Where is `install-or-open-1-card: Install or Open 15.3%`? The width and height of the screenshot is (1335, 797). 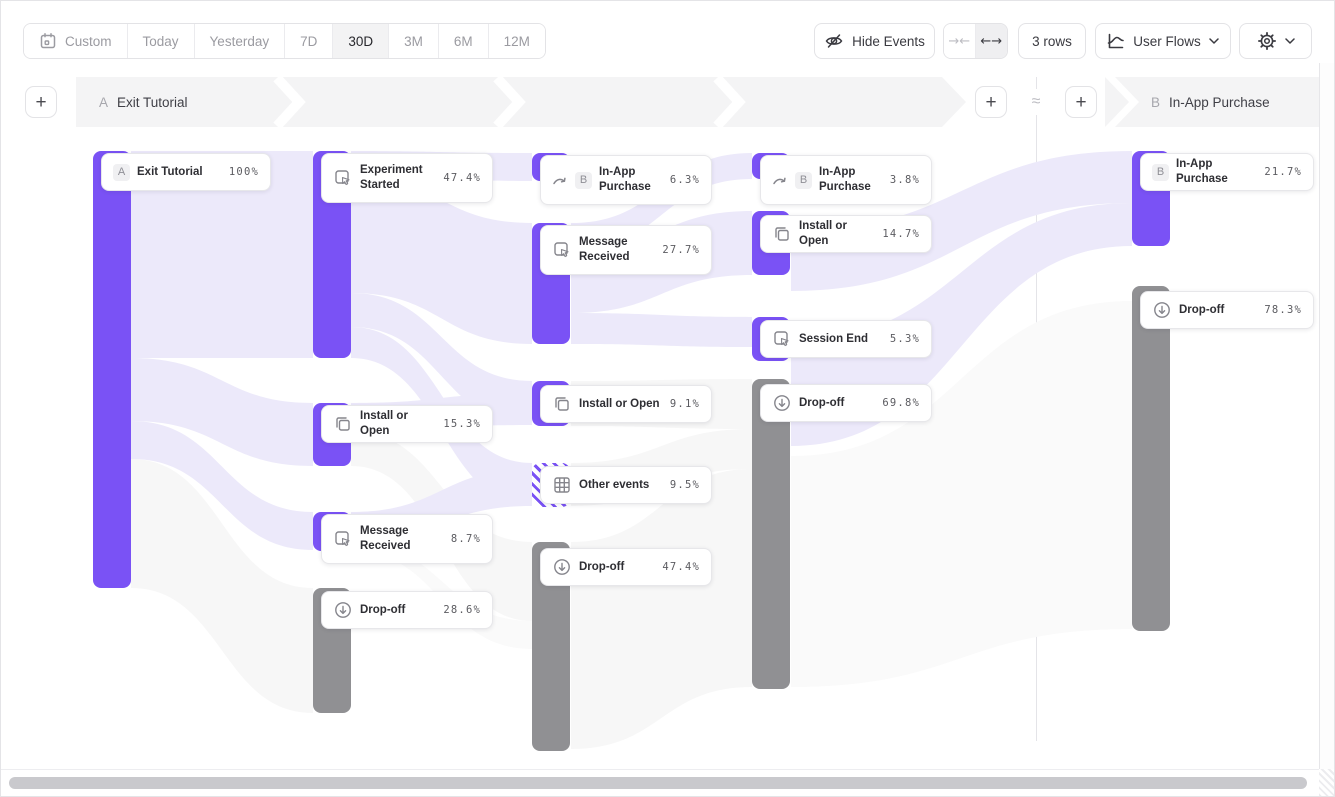 install-or-open-1-card: Install or Open 15.3% is located at coordinates (407, 424).